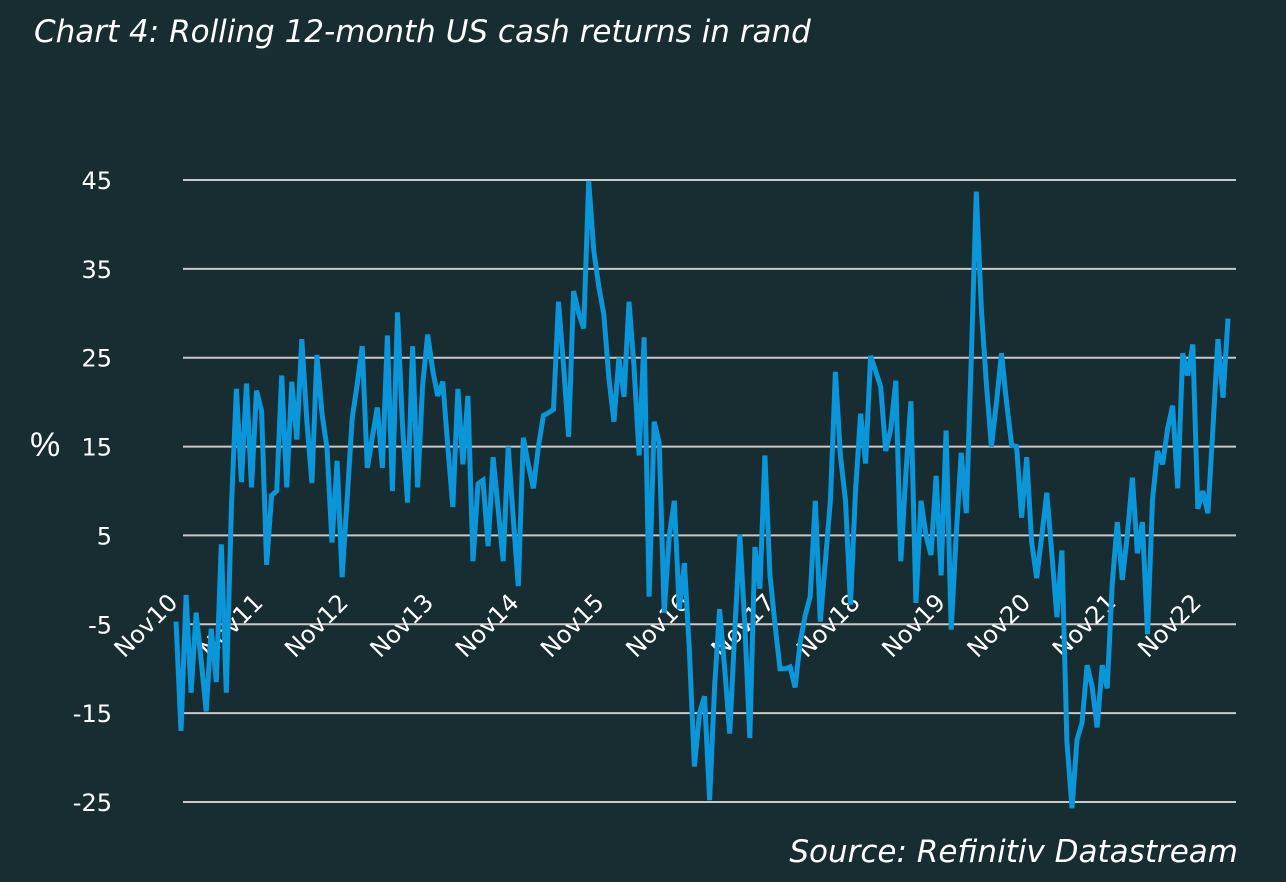 This screenshot has height=882, width=1286. Describe the element at coordinates (104, 536) in the screenshot. I see `y-tick-label: 5` at that location.